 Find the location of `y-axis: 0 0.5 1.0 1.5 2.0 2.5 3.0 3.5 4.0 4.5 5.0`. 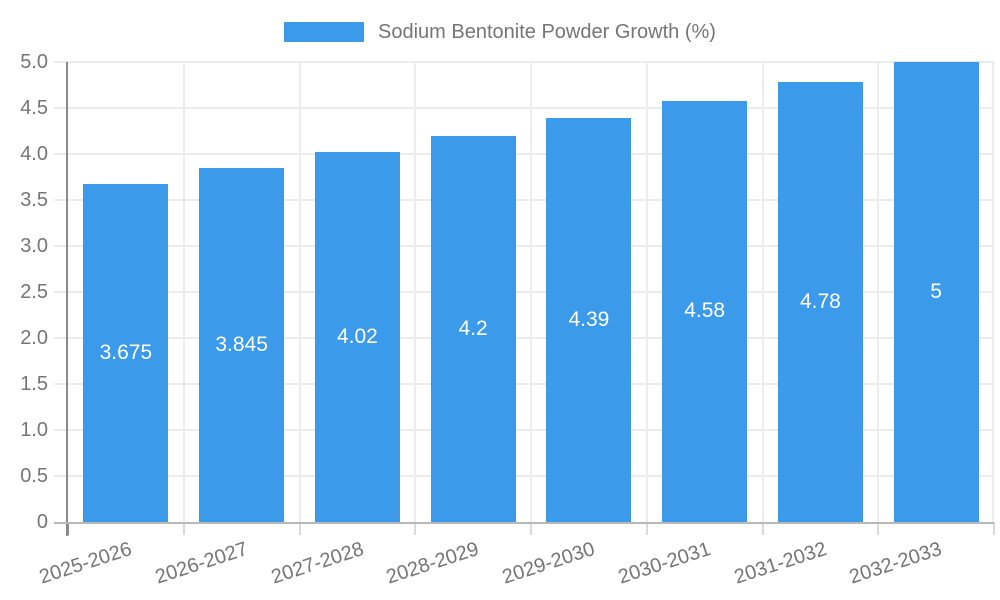

y-axis: 0 0.5 1.0 1.5 2.0 2.5 3.0 3.5 4.0 4.5 5.0 is located at coordinates (27, 292).